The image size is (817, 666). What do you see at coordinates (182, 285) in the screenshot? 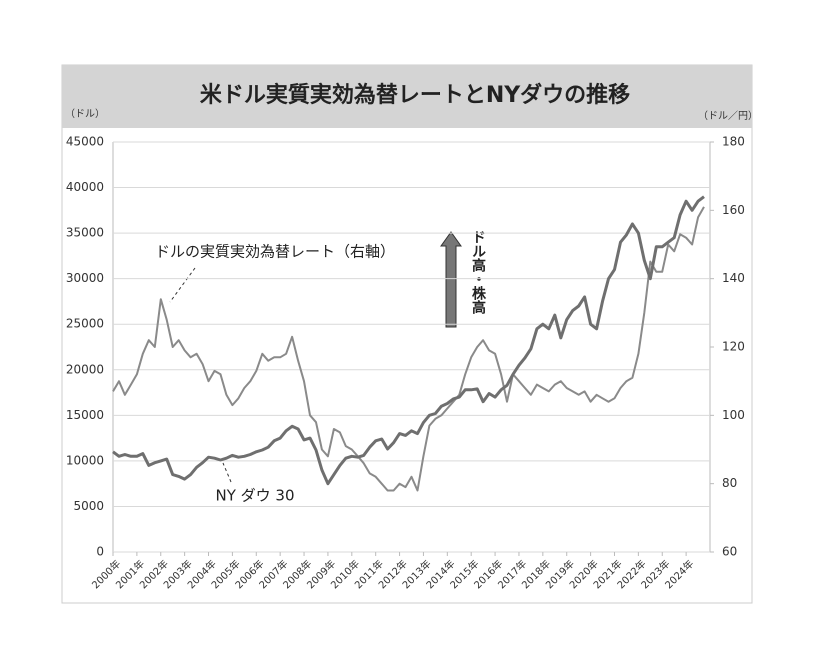
I see `annotation-leader` at bounding box center [182, 285].